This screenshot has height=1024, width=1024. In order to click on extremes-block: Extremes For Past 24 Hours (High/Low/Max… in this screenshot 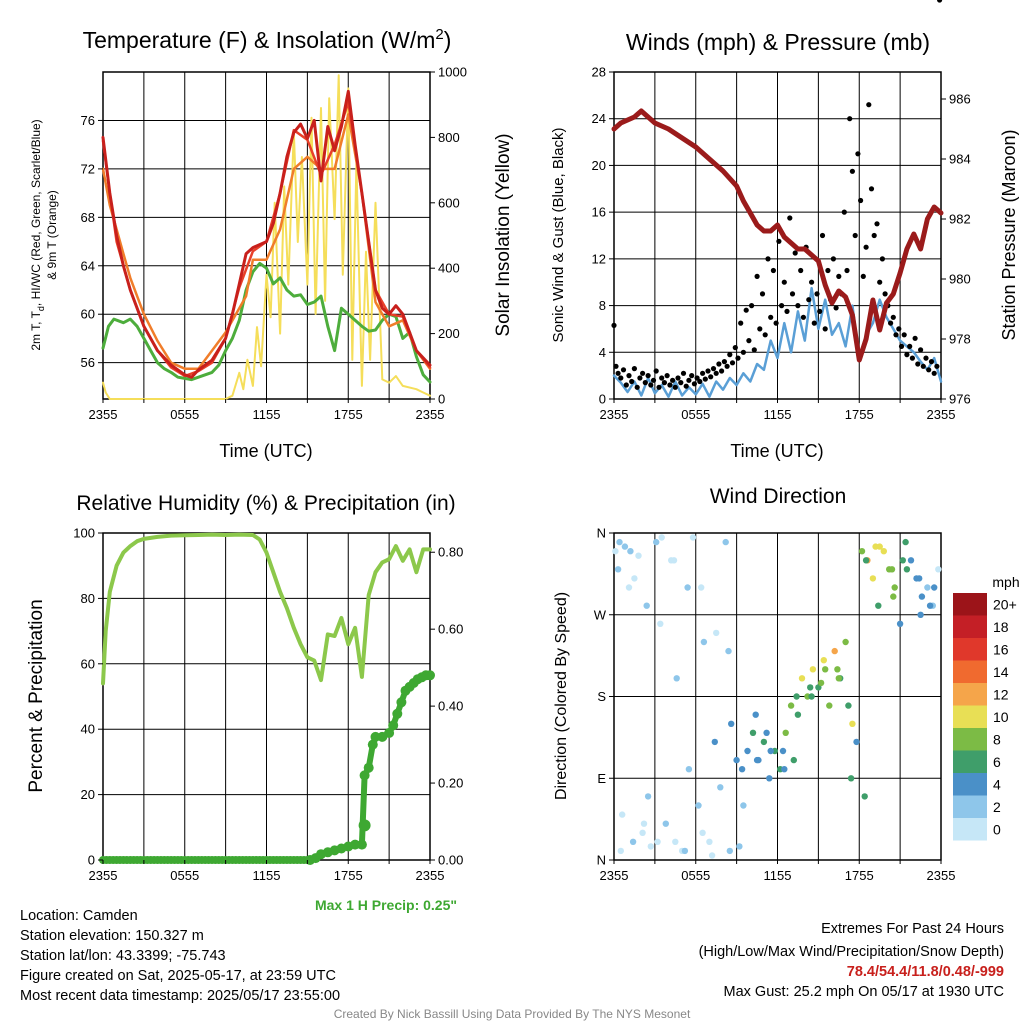, I will do `click(851, 960)`.